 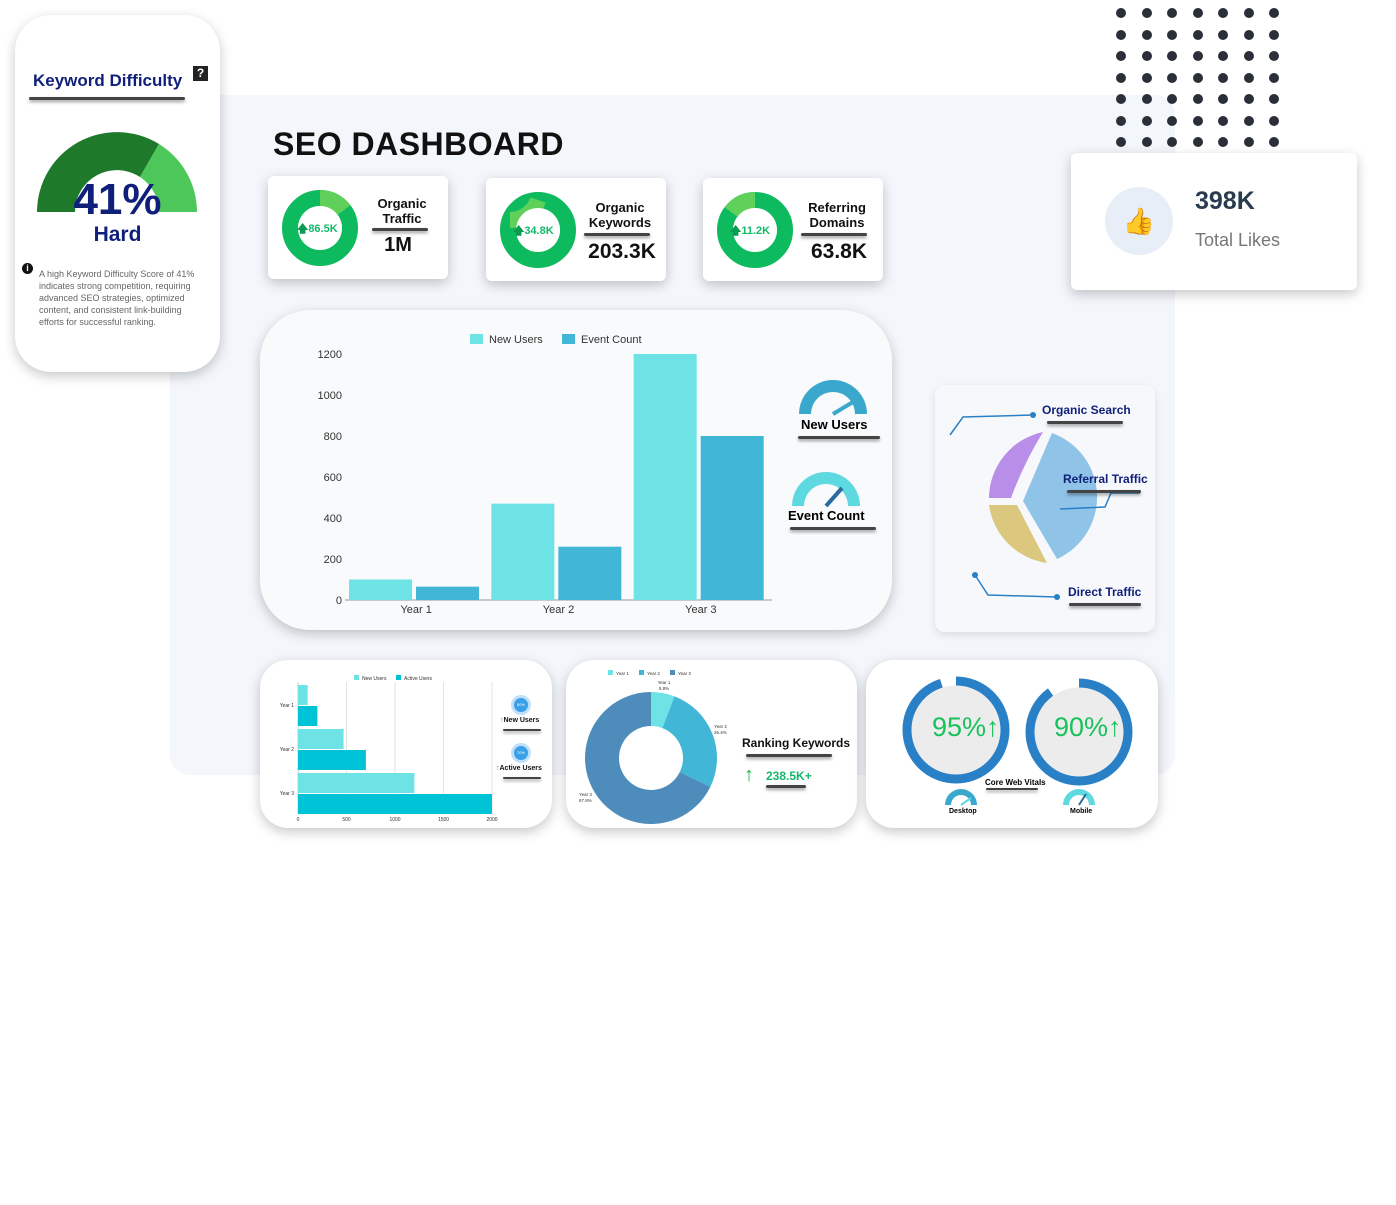 I want to click on mobile-score: 90%↑, so click(x=1088, y=727).